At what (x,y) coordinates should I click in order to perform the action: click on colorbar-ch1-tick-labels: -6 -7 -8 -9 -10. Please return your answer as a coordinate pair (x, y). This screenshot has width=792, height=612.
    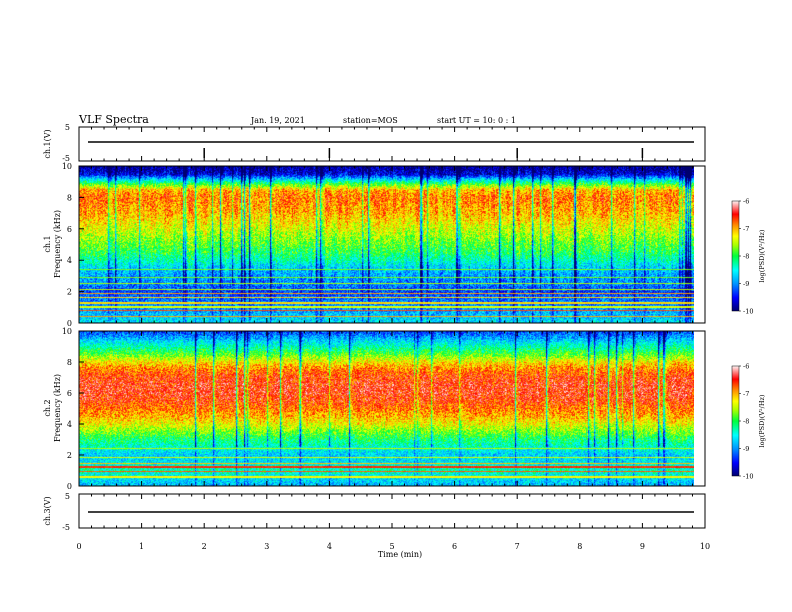
    Looking at the image, I should click on (746, 257).